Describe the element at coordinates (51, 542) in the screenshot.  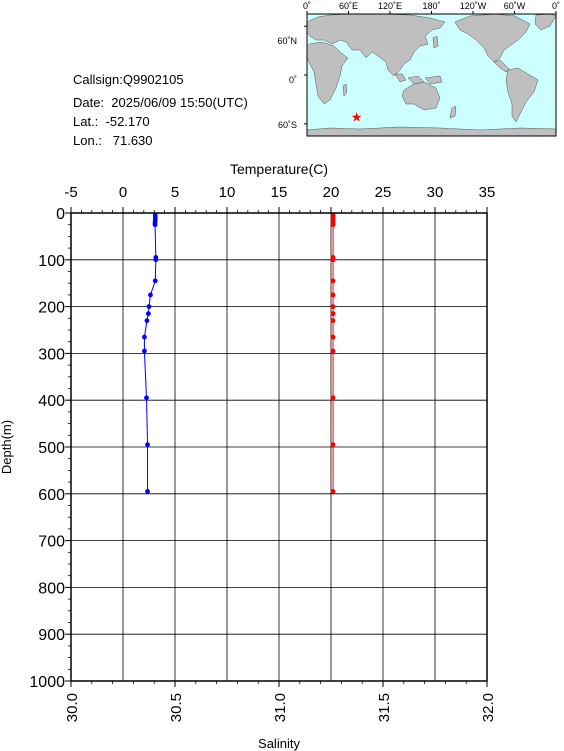
I see `depth-tick-label: 700` at that location.